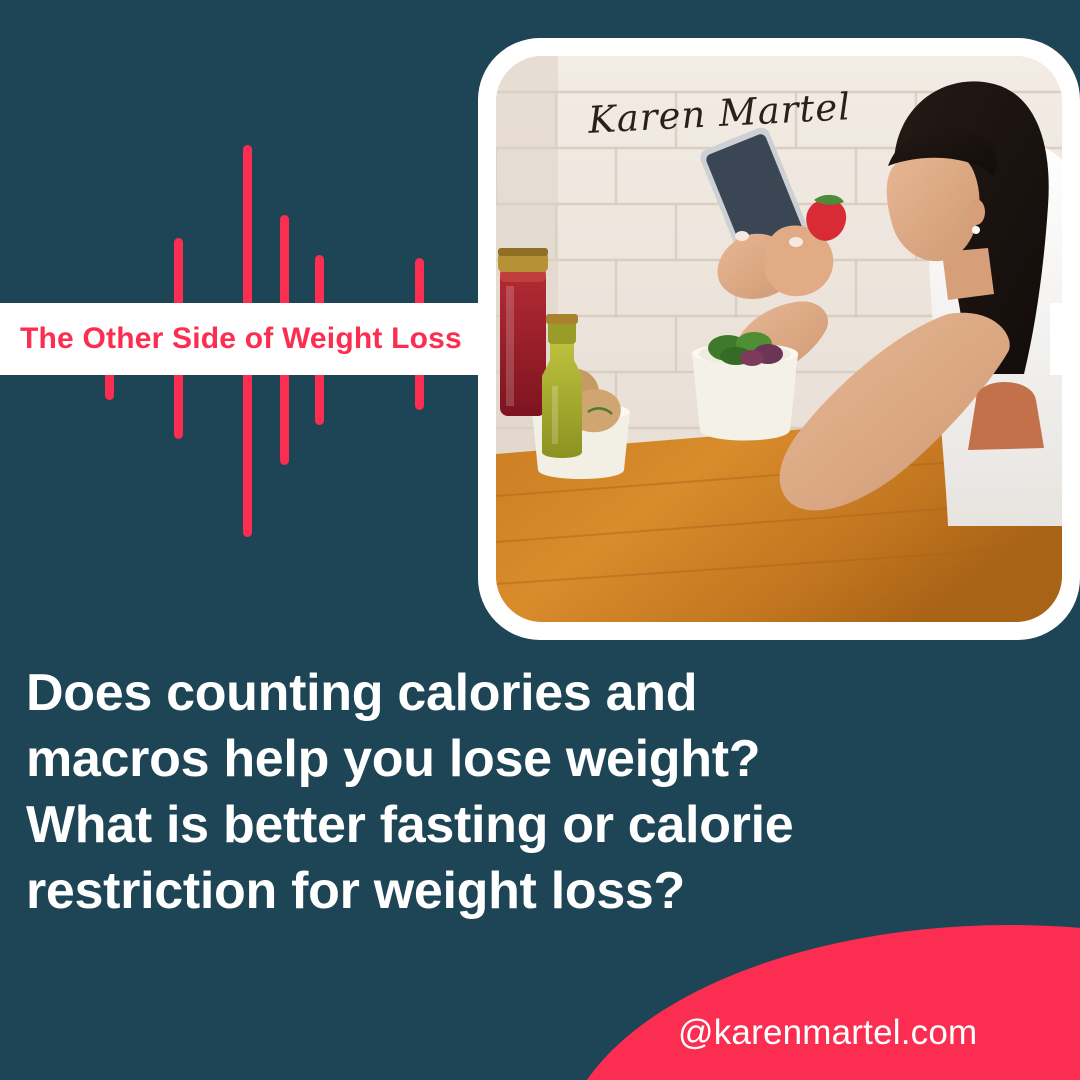 The width and height of the screenshot is (1080, 1080). I want to click on headline-line-1: Does counting calories and, so click(362, 693).